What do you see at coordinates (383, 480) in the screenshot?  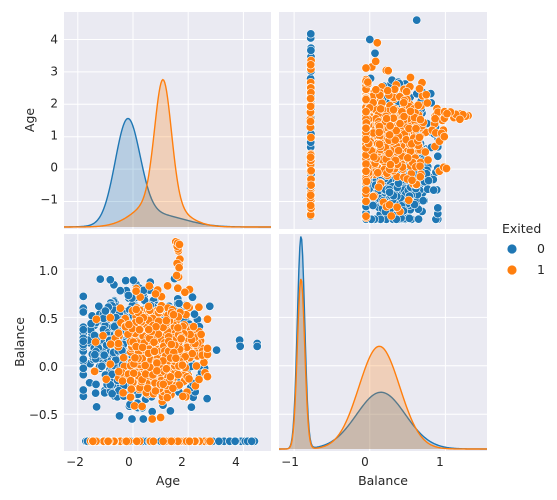 I see `balance-x-axis-label: Balance` at bounding box center [383, 480].